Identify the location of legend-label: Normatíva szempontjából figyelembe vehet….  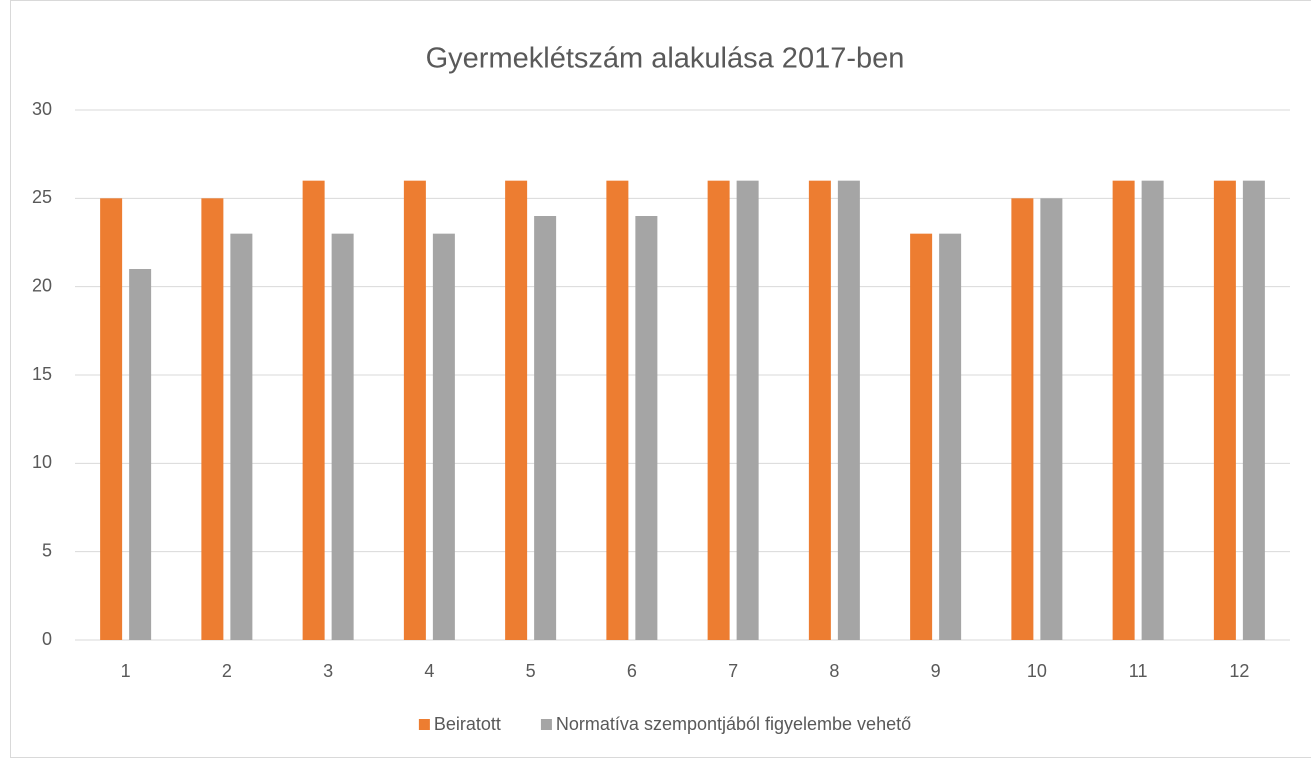
(733, 724).